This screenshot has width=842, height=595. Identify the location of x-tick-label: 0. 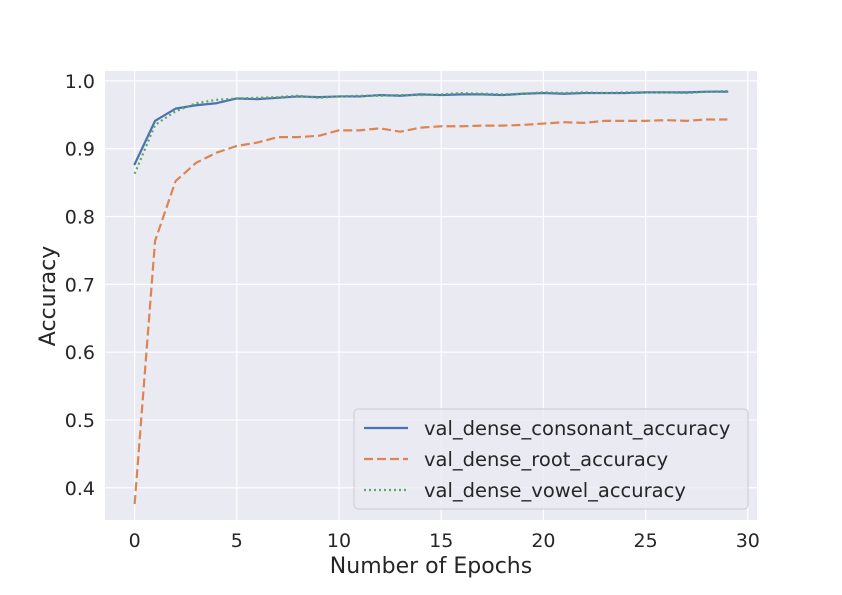
(135, 541).